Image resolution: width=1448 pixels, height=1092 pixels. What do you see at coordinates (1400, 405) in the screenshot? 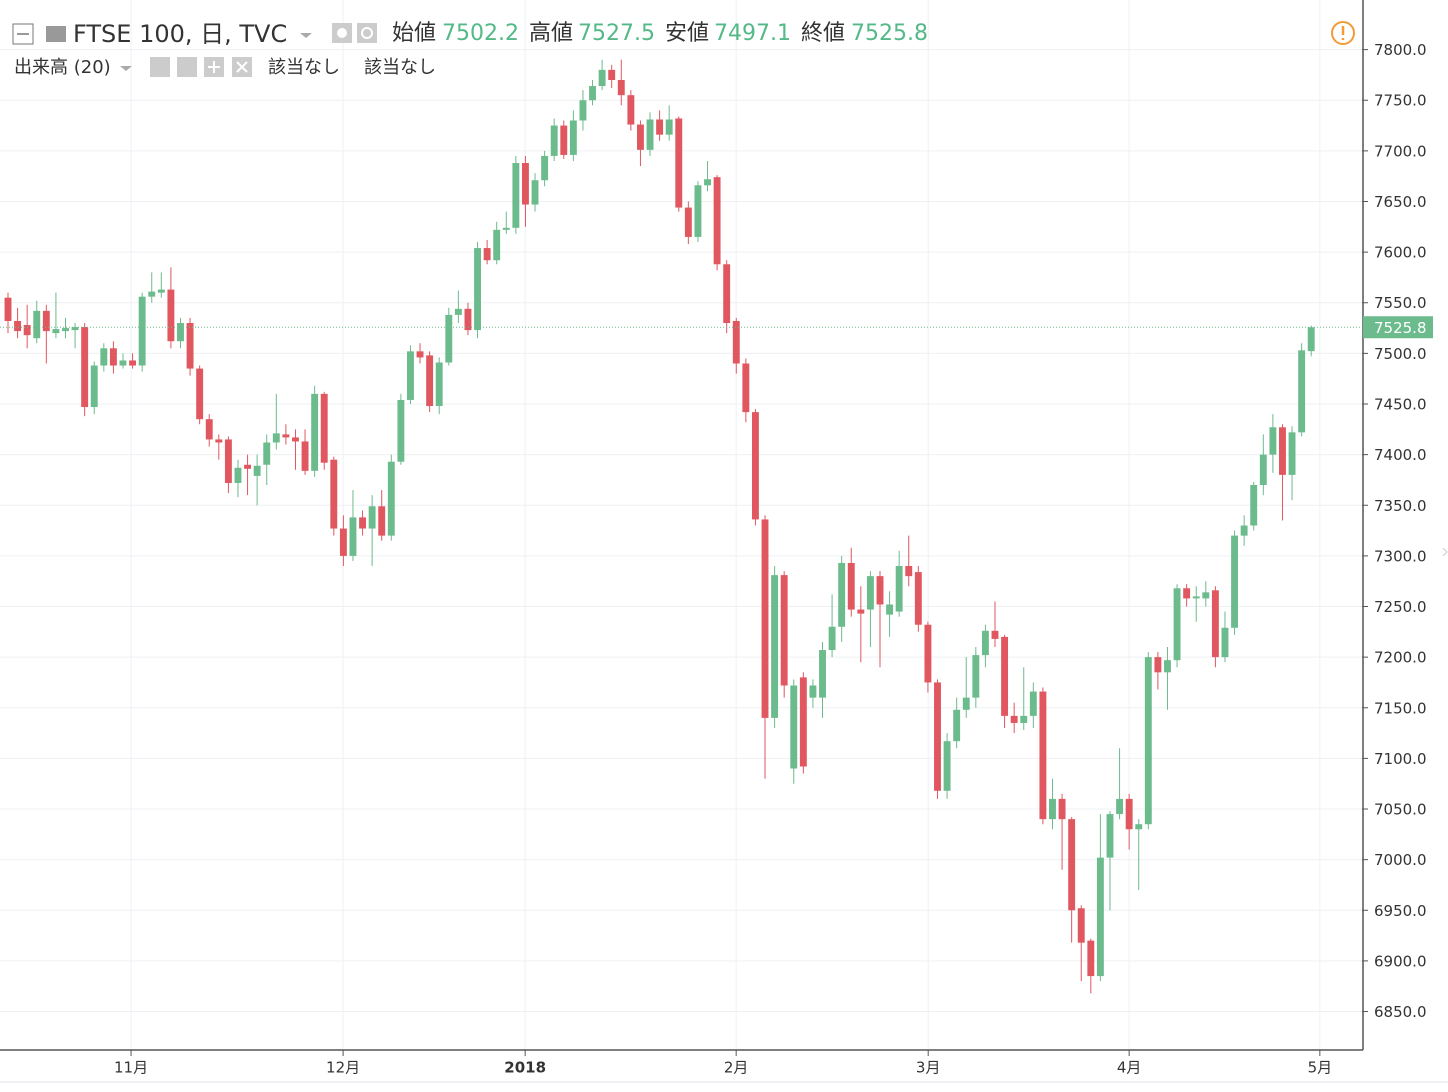
I see `y-tick-label: 7450.0` at bounding box center [1400, 405].